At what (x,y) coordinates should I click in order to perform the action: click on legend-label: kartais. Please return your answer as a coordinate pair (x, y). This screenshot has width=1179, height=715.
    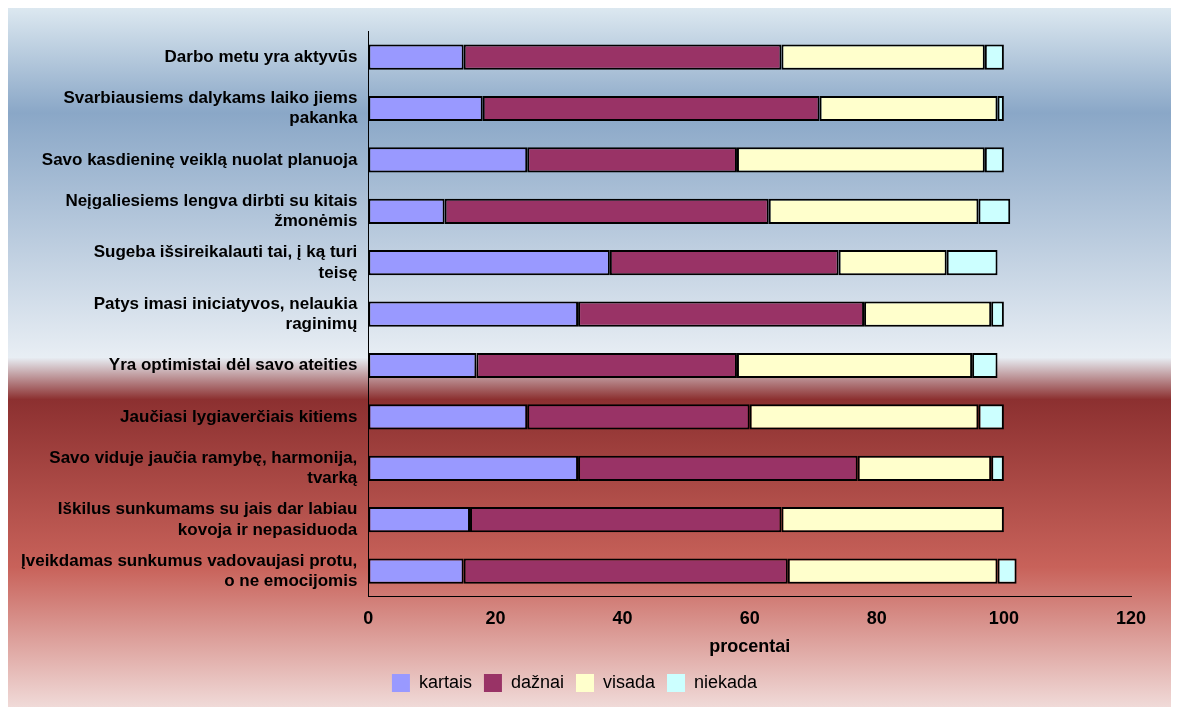
    Looking at the image, I should click on (445, 681).